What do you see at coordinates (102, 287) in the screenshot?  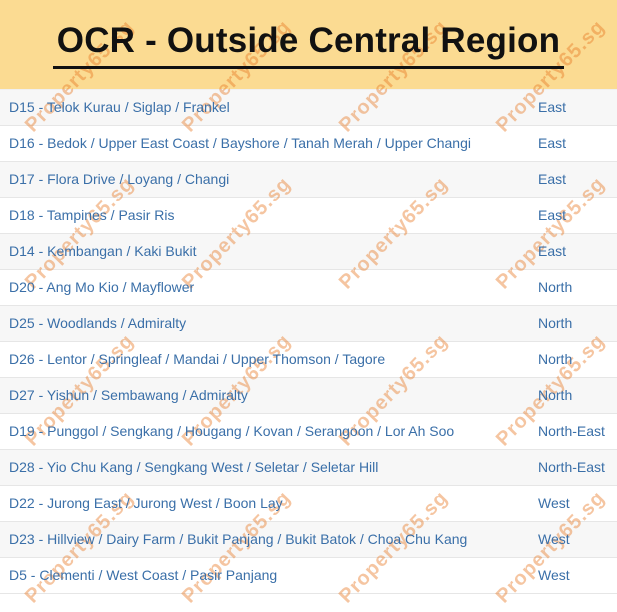 I see `district-link: D20 - Ang Mo Kio / Mayflower` at bounding box center [102, 287].